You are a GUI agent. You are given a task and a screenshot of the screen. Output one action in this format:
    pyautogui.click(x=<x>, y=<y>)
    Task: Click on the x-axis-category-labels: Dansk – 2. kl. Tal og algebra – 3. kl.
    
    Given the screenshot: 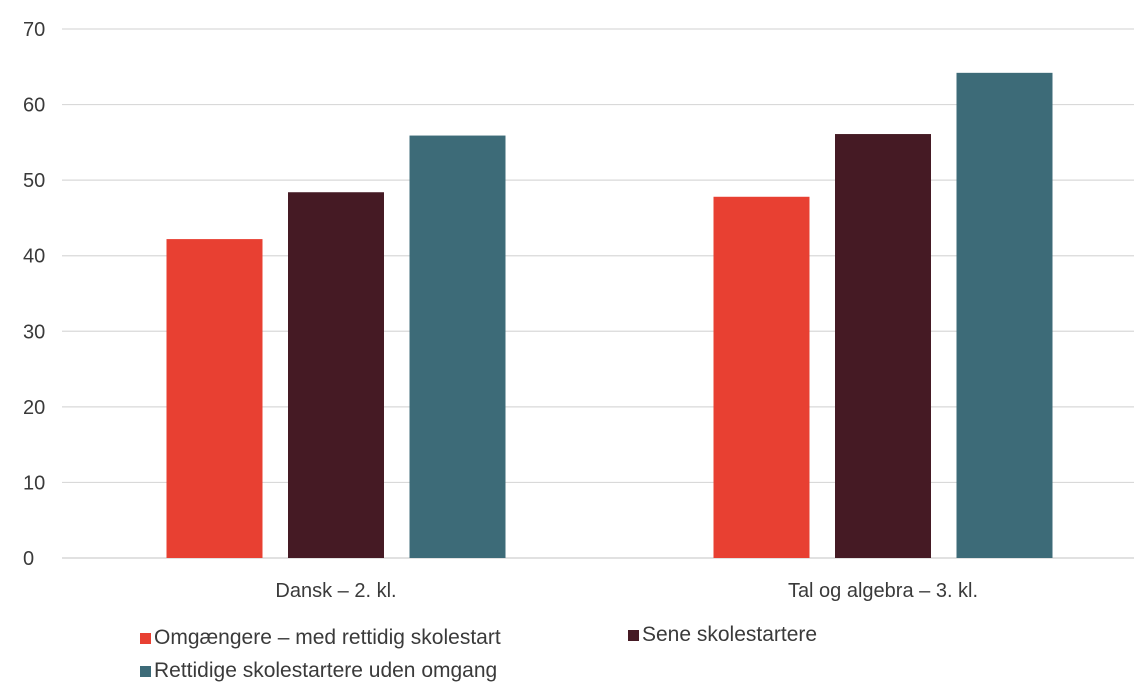 What is the action you would take?
    pyautogui.click(x=626, y=591)
    